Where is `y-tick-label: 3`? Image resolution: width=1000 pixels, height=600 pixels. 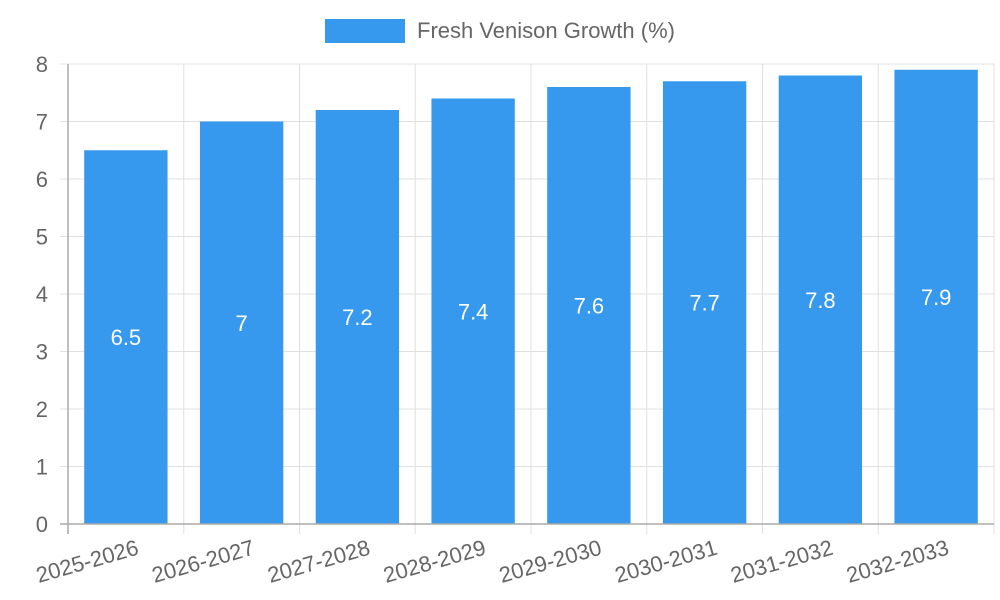 y-tick-label: 3 is located at coordinates (42, 352).